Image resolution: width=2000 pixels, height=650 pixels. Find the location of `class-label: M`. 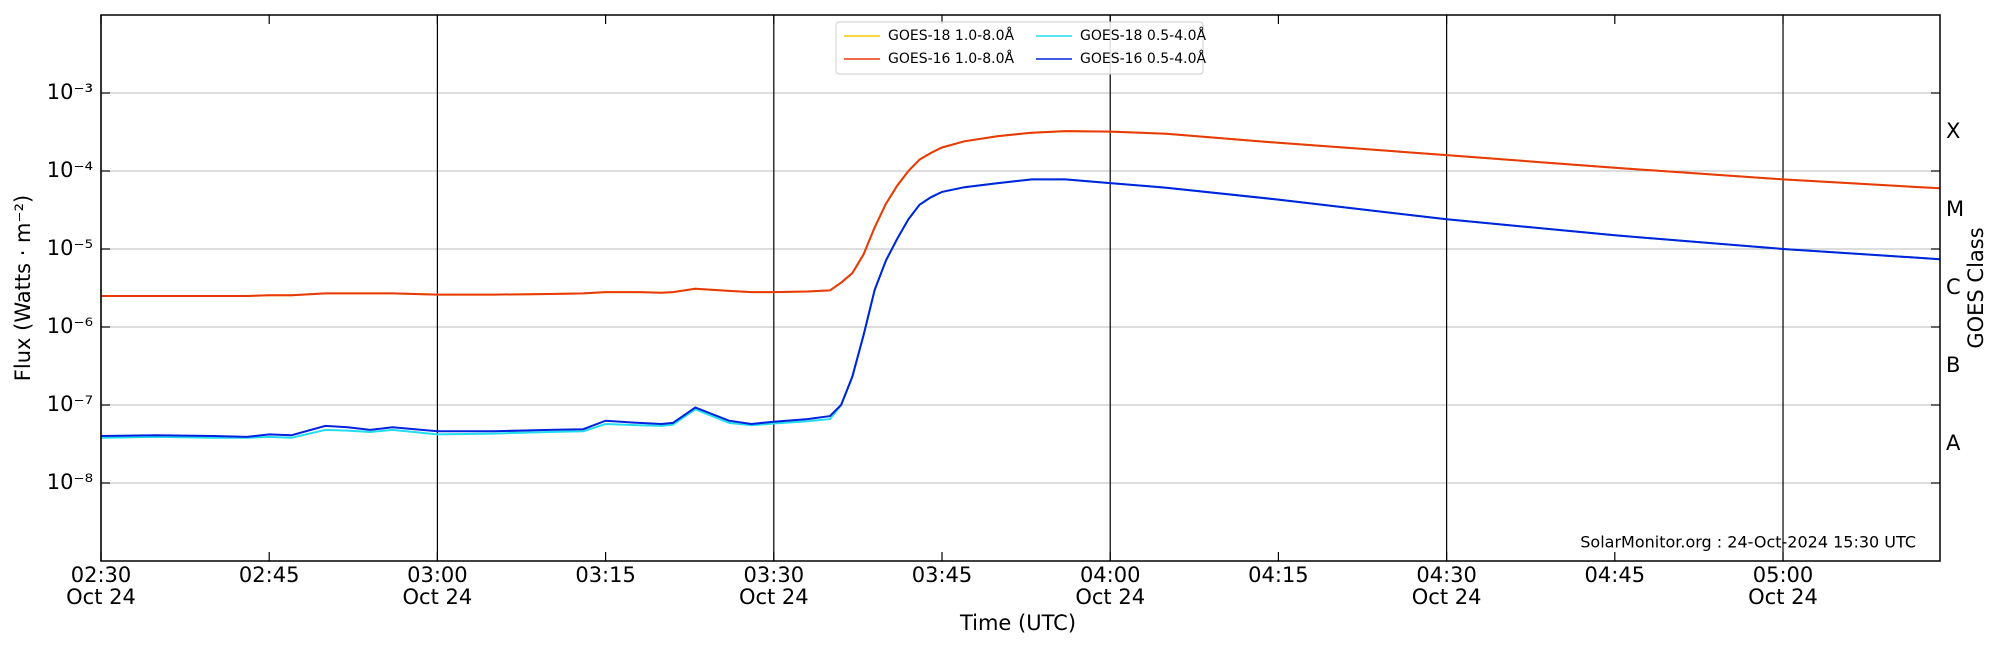

class-label: M is located at coordinates (1955, 209).